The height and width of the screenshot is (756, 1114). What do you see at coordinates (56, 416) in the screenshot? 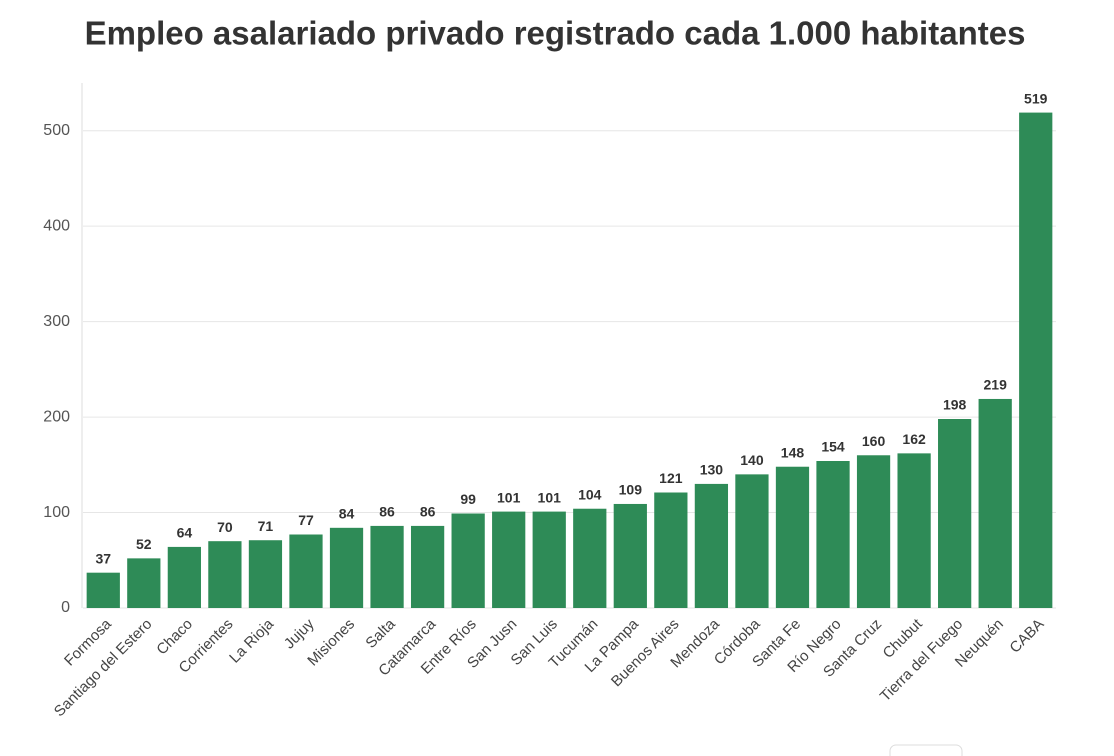
I see `y-tick-label: 200` at bounding box center [56, 416].